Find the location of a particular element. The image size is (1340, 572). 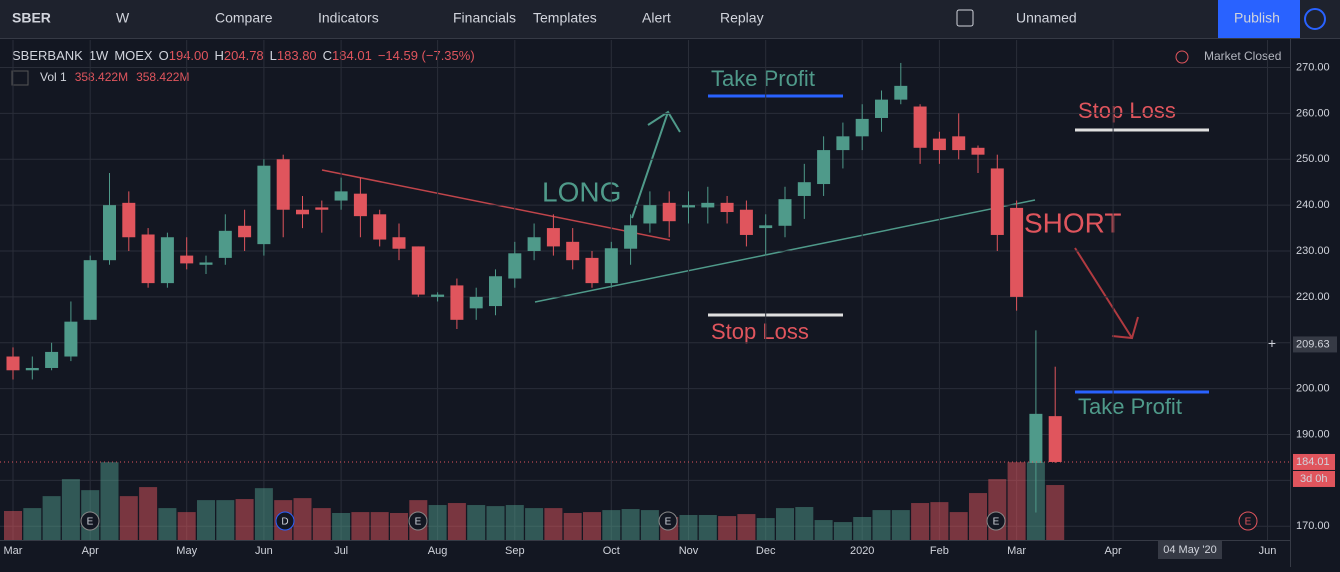

date-label: 04 May '20 is located at coordinates (1189, 550).